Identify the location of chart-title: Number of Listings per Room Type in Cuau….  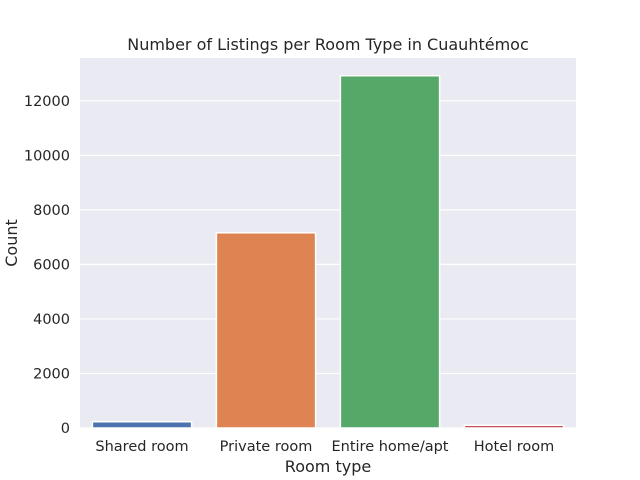
(328, 44).